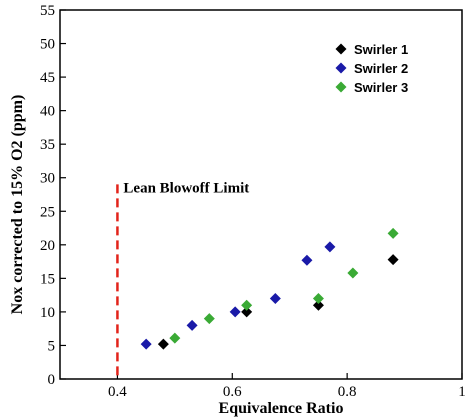  What do you see at coordinates (52, 380) in the screenshot?
I see `y-tick-label: 0` at bounding box center [52, 380].